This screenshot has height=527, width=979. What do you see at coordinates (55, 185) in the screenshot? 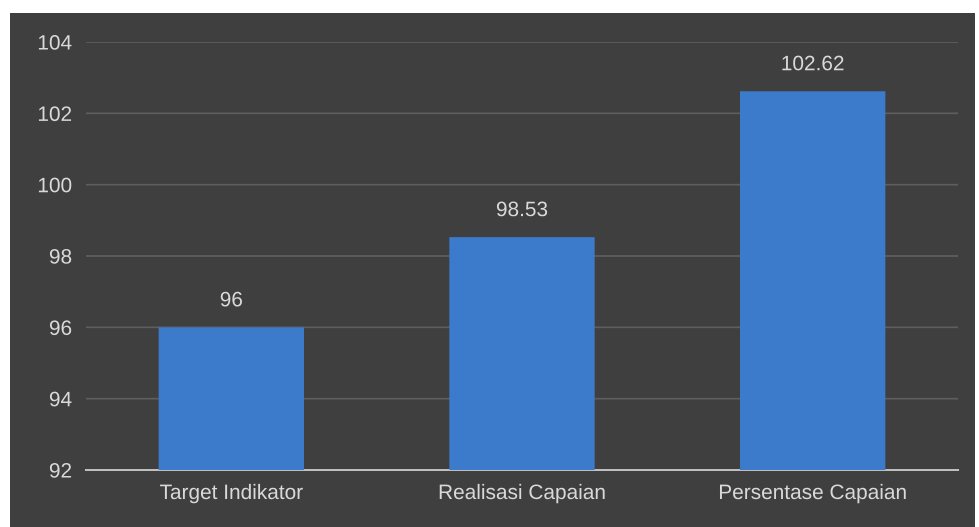
I see `y-tick-label: 100` at bounding box center [55, 185].